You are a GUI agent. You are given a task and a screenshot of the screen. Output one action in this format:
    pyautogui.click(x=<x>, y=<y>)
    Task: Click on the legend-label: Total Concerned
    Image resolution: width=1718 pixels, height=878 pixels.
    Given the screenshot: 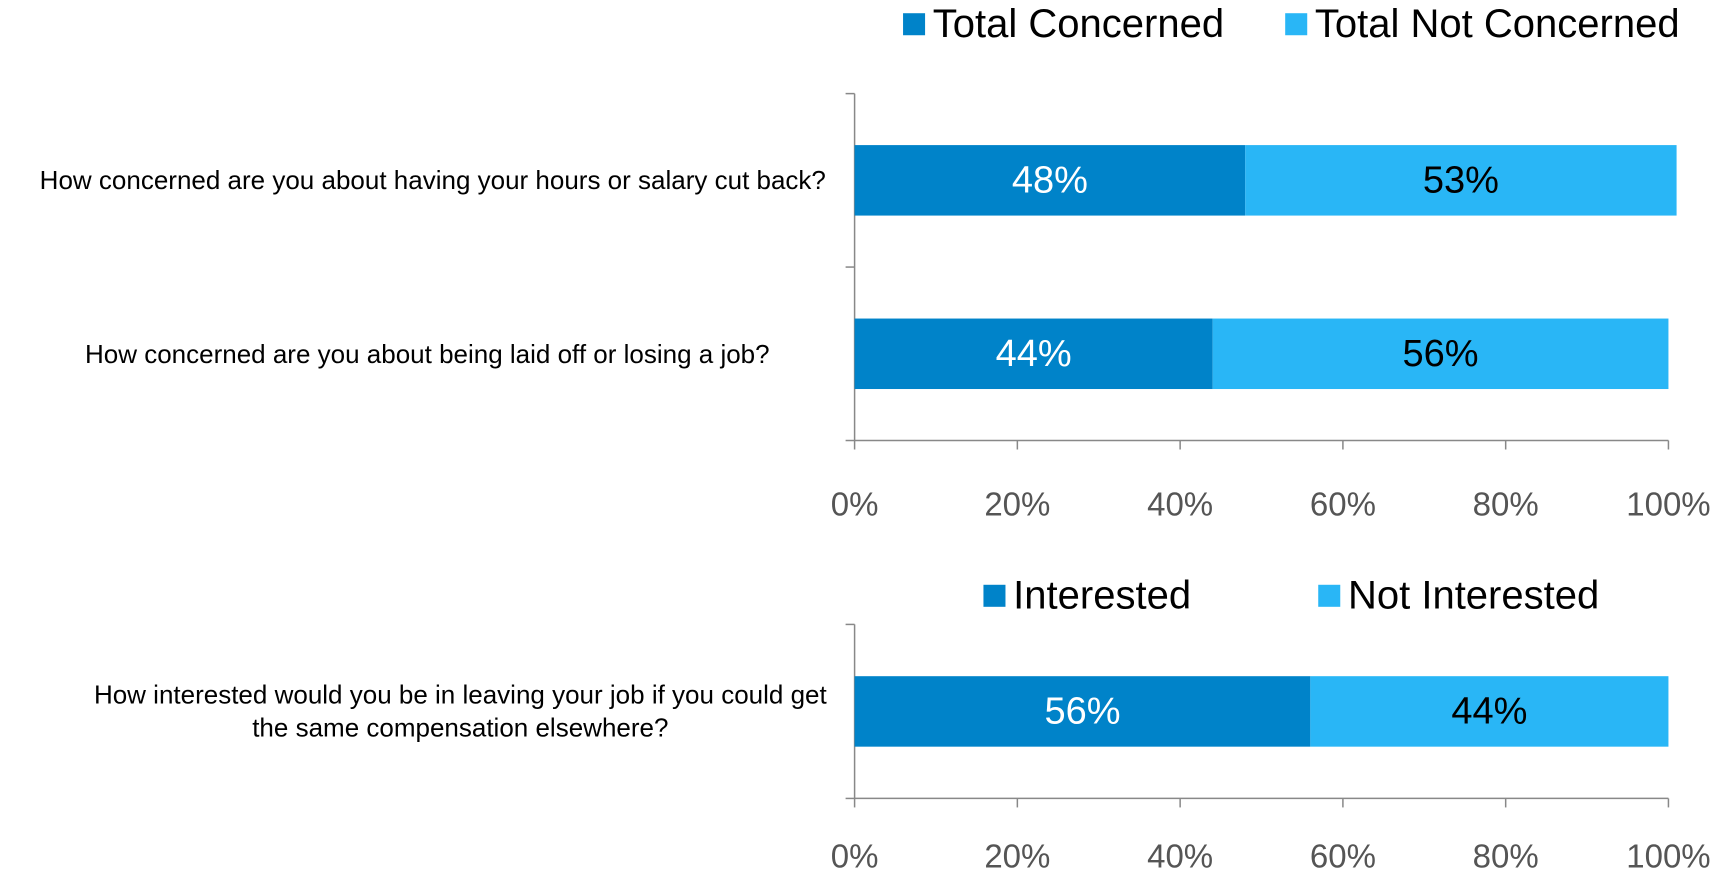 What is the action you would take?
    pyautogui.click(x=1078, y=24)
    